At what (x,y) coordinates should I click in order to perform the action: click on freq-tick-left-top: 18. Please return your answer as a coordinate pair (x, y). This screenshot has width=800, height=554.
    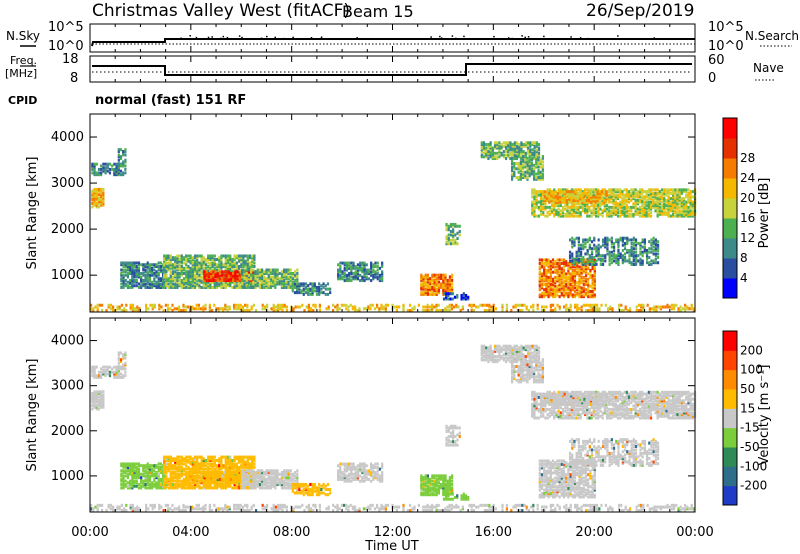
    Looking at the image, I should click on (70, 59).